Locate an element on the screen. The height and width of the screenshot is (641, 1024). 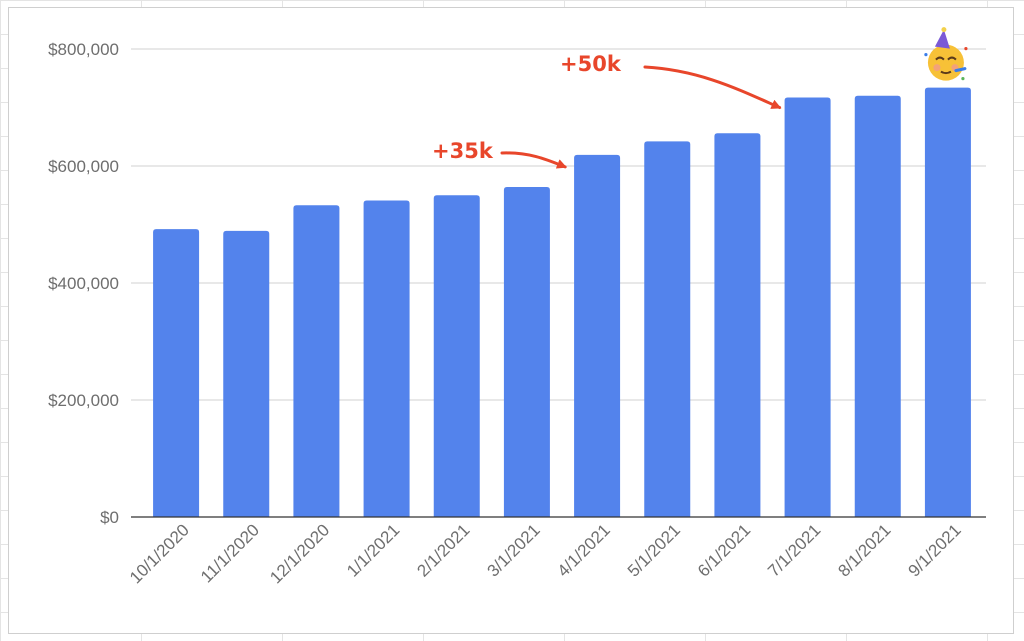
annotation-plus-50k: +50k is located at coordinates (591, 64).